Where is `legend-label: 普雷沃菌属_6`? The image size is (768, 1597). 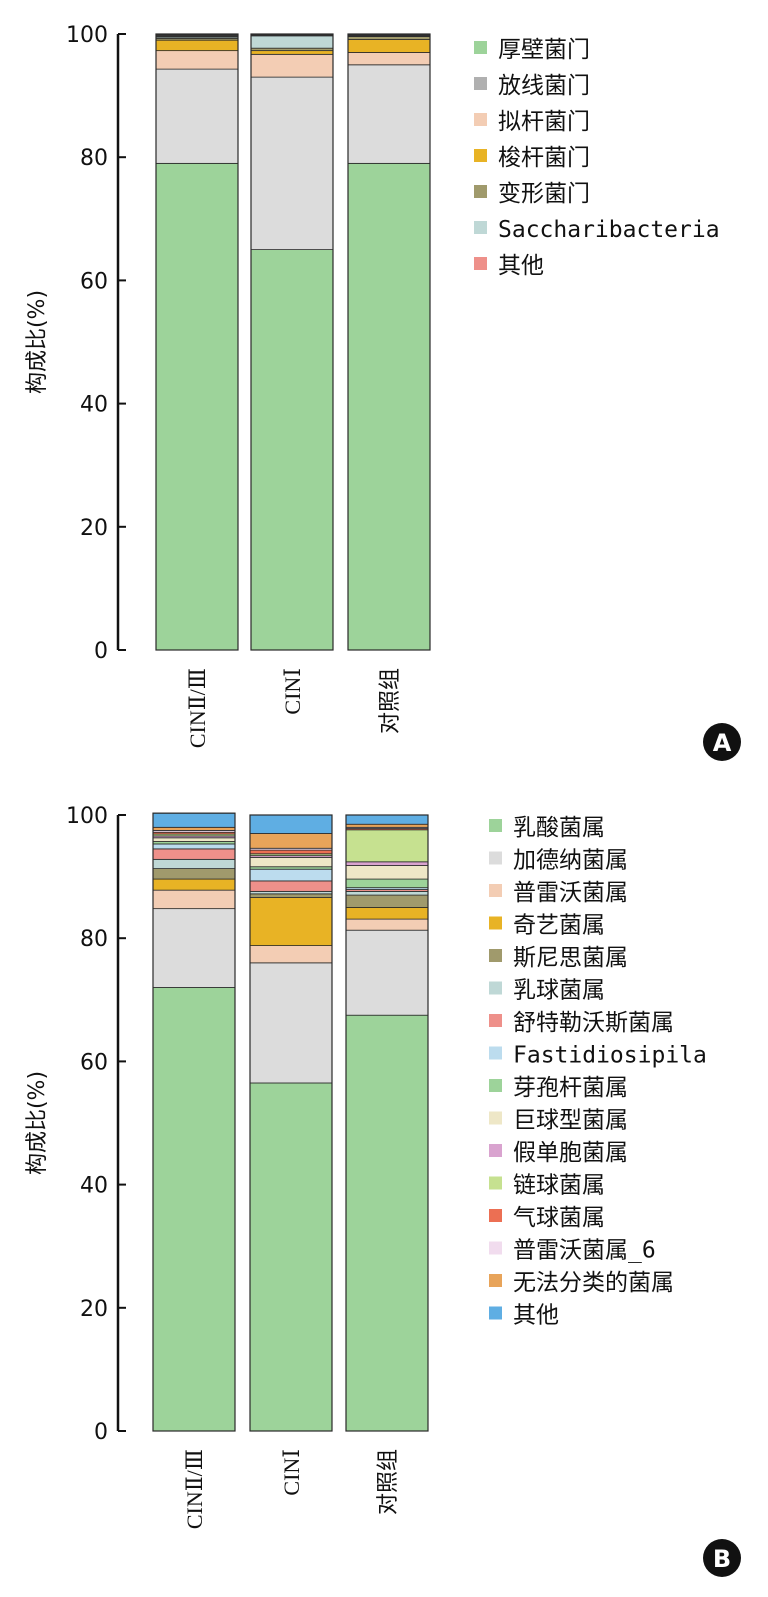
legend-label: 普雷沃菌属_6 is located at coordinates (584, 1251).